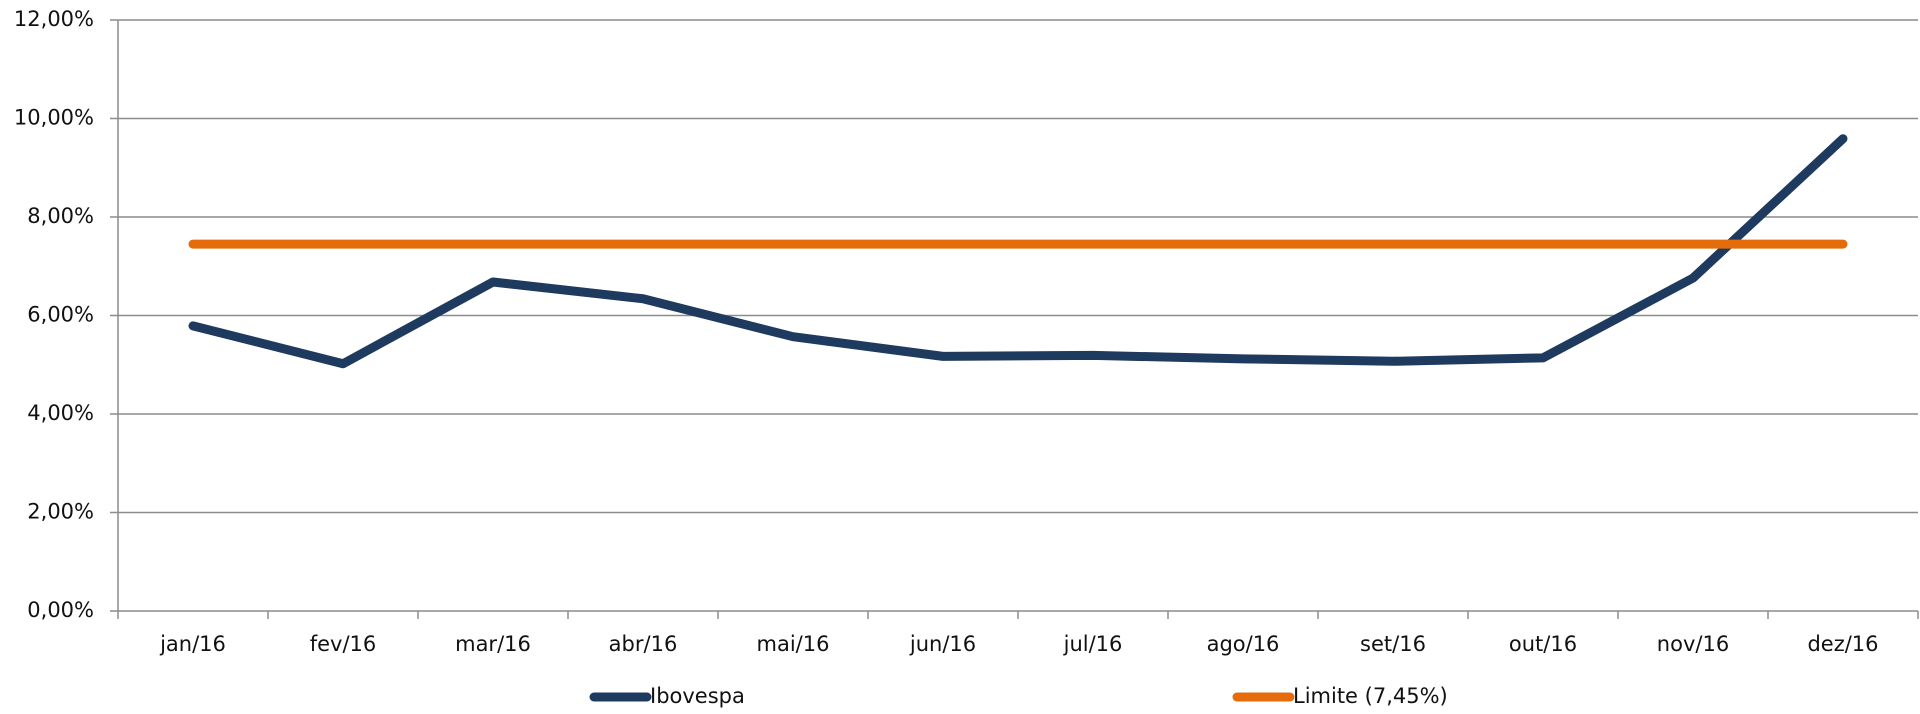 This screenshot has height=714, width=1920. I want to click on x-tick-label: mai/16, so click(793, 644).